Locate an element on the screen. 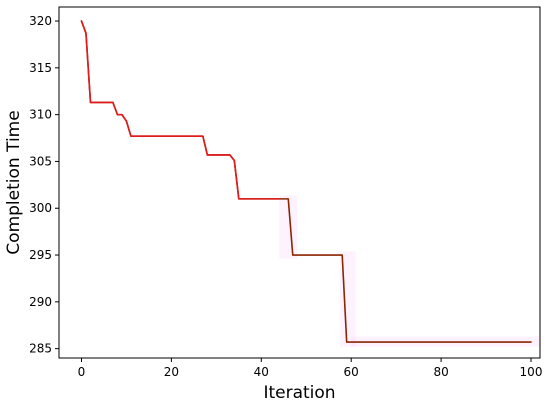 This screenshot has height=403, width=550. x-tick-label: 100 is located at coordinates (531, 372).